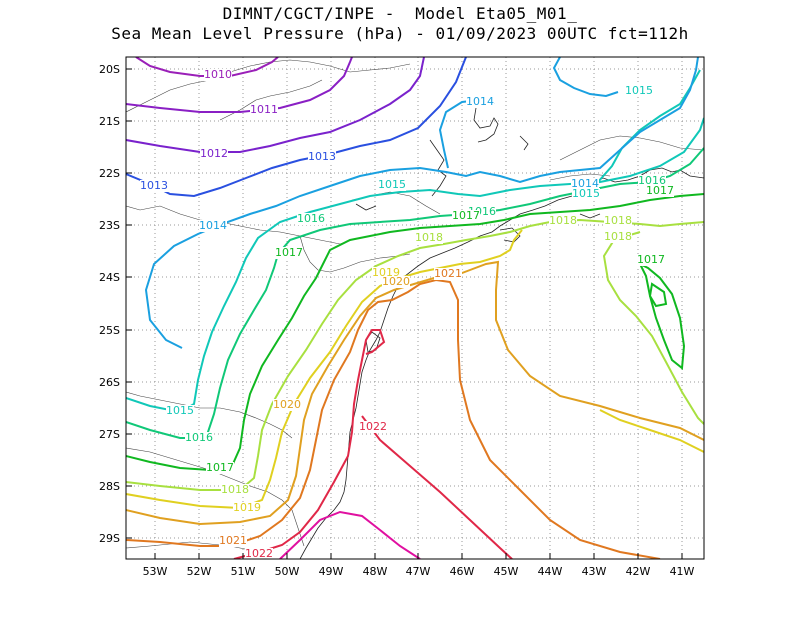 The width and height of the screenshot is (800, 618). What do you see at coordinates (418, 571) in the screenshot?
I see `lon-label: 47W` at bounding box center [418, 571].